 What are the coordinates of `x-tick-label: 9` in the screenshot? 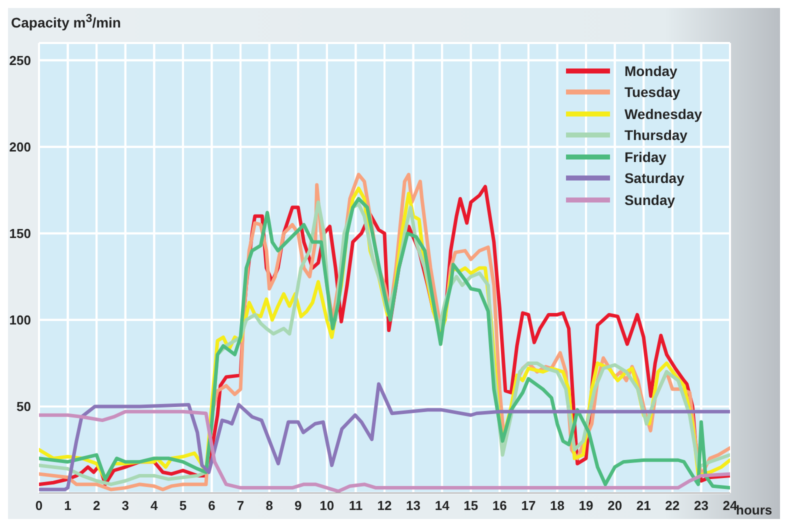 It's located at (298, 506).